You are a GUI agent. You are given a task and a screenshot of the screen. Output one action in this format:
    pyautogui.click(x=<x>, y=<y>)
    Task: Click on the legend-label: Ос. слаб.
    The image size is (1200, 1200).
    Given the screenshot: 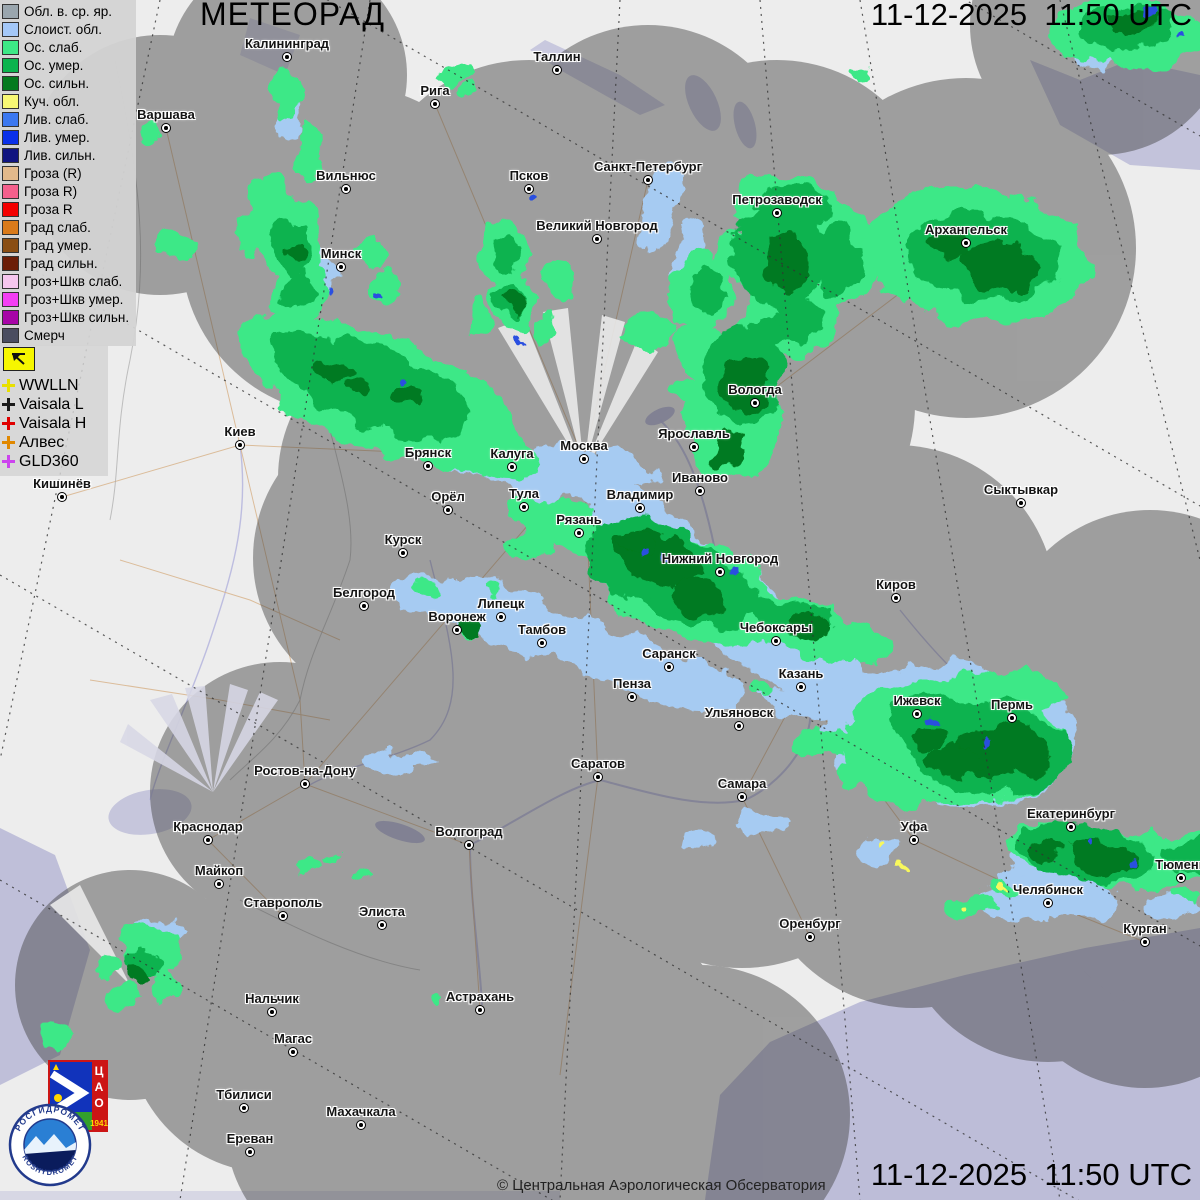 What is the action you would take?
    pyautogui.click(x=53, y=47)
    